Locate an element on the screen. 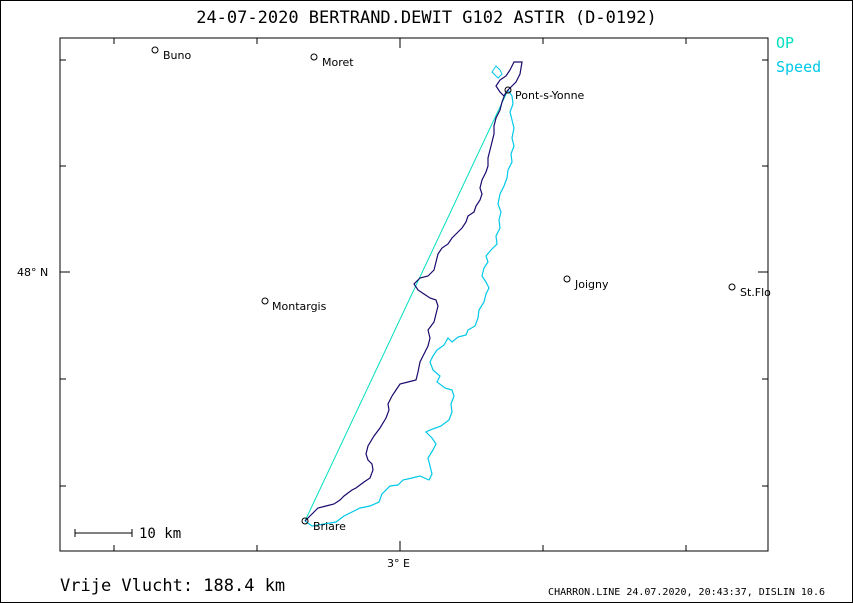 The image size is (853, 603). legend-speed: Speed is located at coordinates (799, 67).